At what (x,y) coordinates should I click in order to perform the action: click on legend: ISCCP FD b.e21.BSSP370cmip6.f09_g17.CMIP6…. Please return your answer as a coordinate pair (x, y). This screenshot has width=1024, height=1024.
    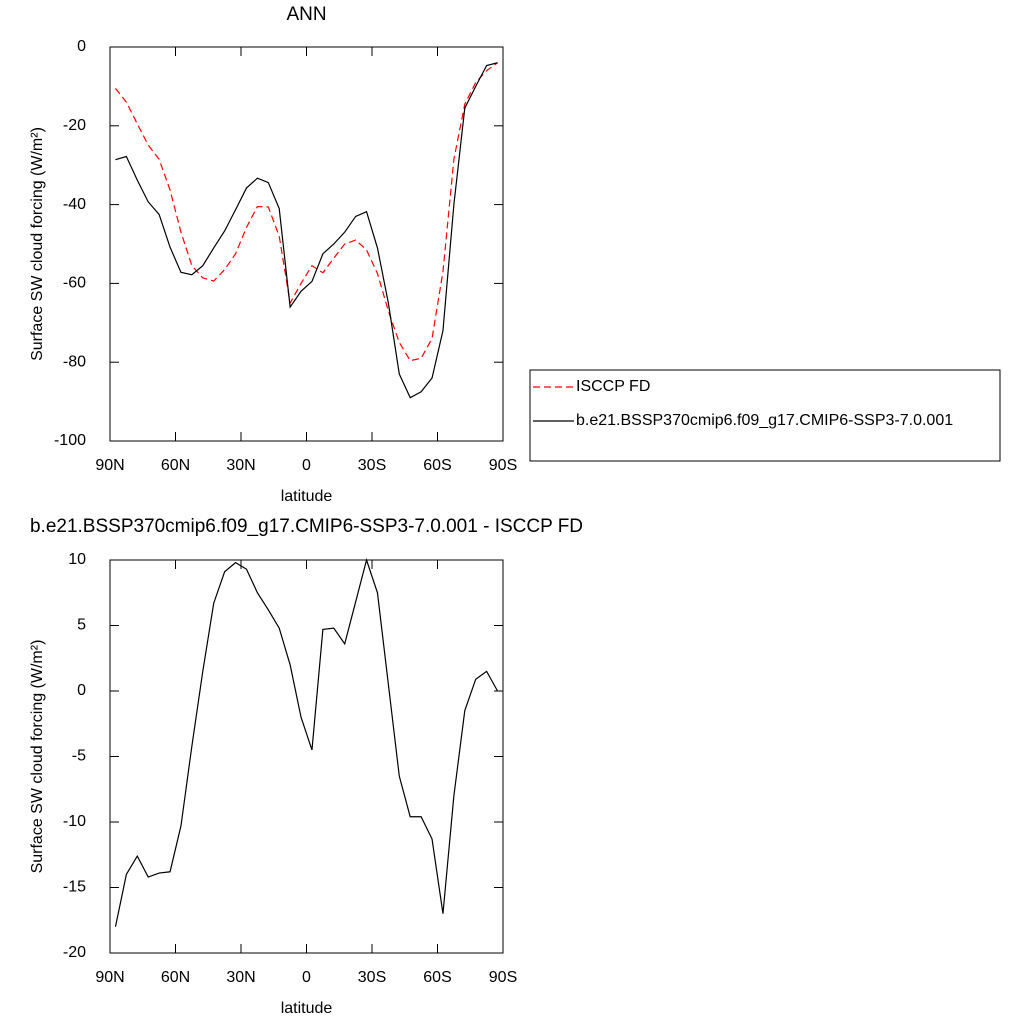
    Looking at the image, I should click on (765, 415).